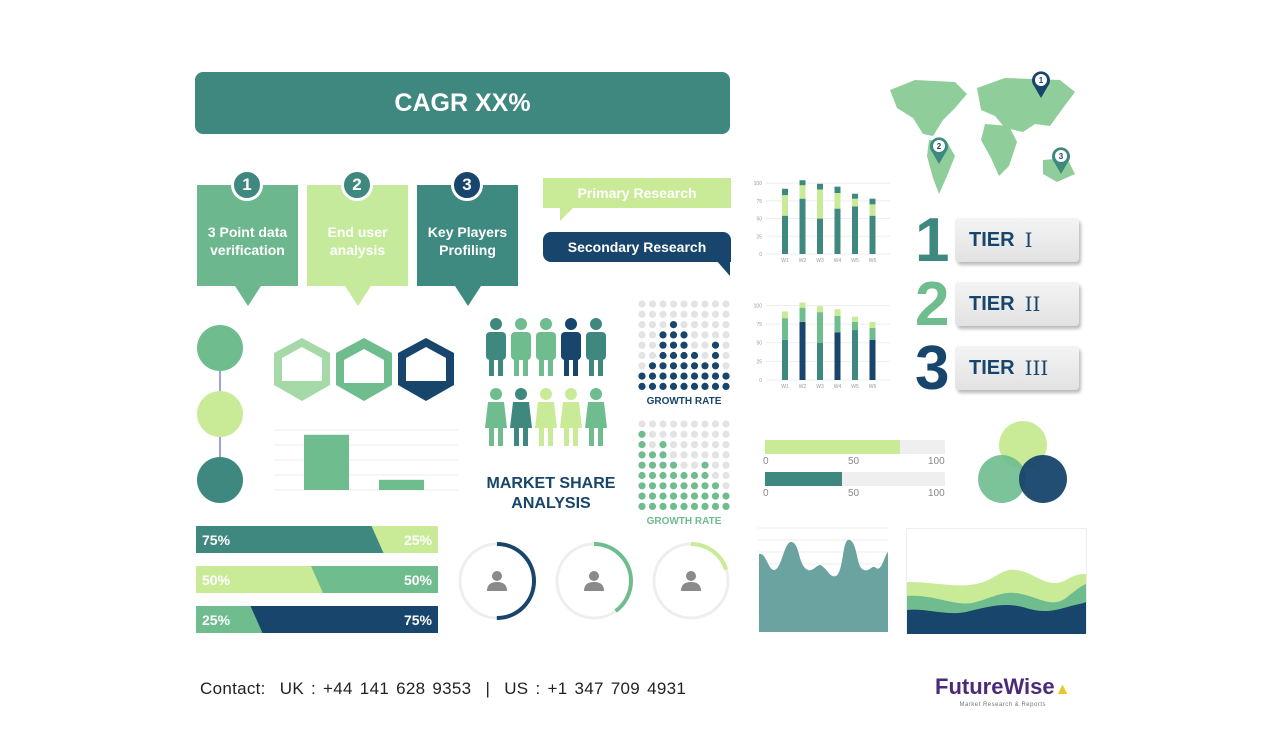  What do you see at coordinates (247, 185) in the screenshot?
I see `step-number: 1` at bounding box center [247, 185].